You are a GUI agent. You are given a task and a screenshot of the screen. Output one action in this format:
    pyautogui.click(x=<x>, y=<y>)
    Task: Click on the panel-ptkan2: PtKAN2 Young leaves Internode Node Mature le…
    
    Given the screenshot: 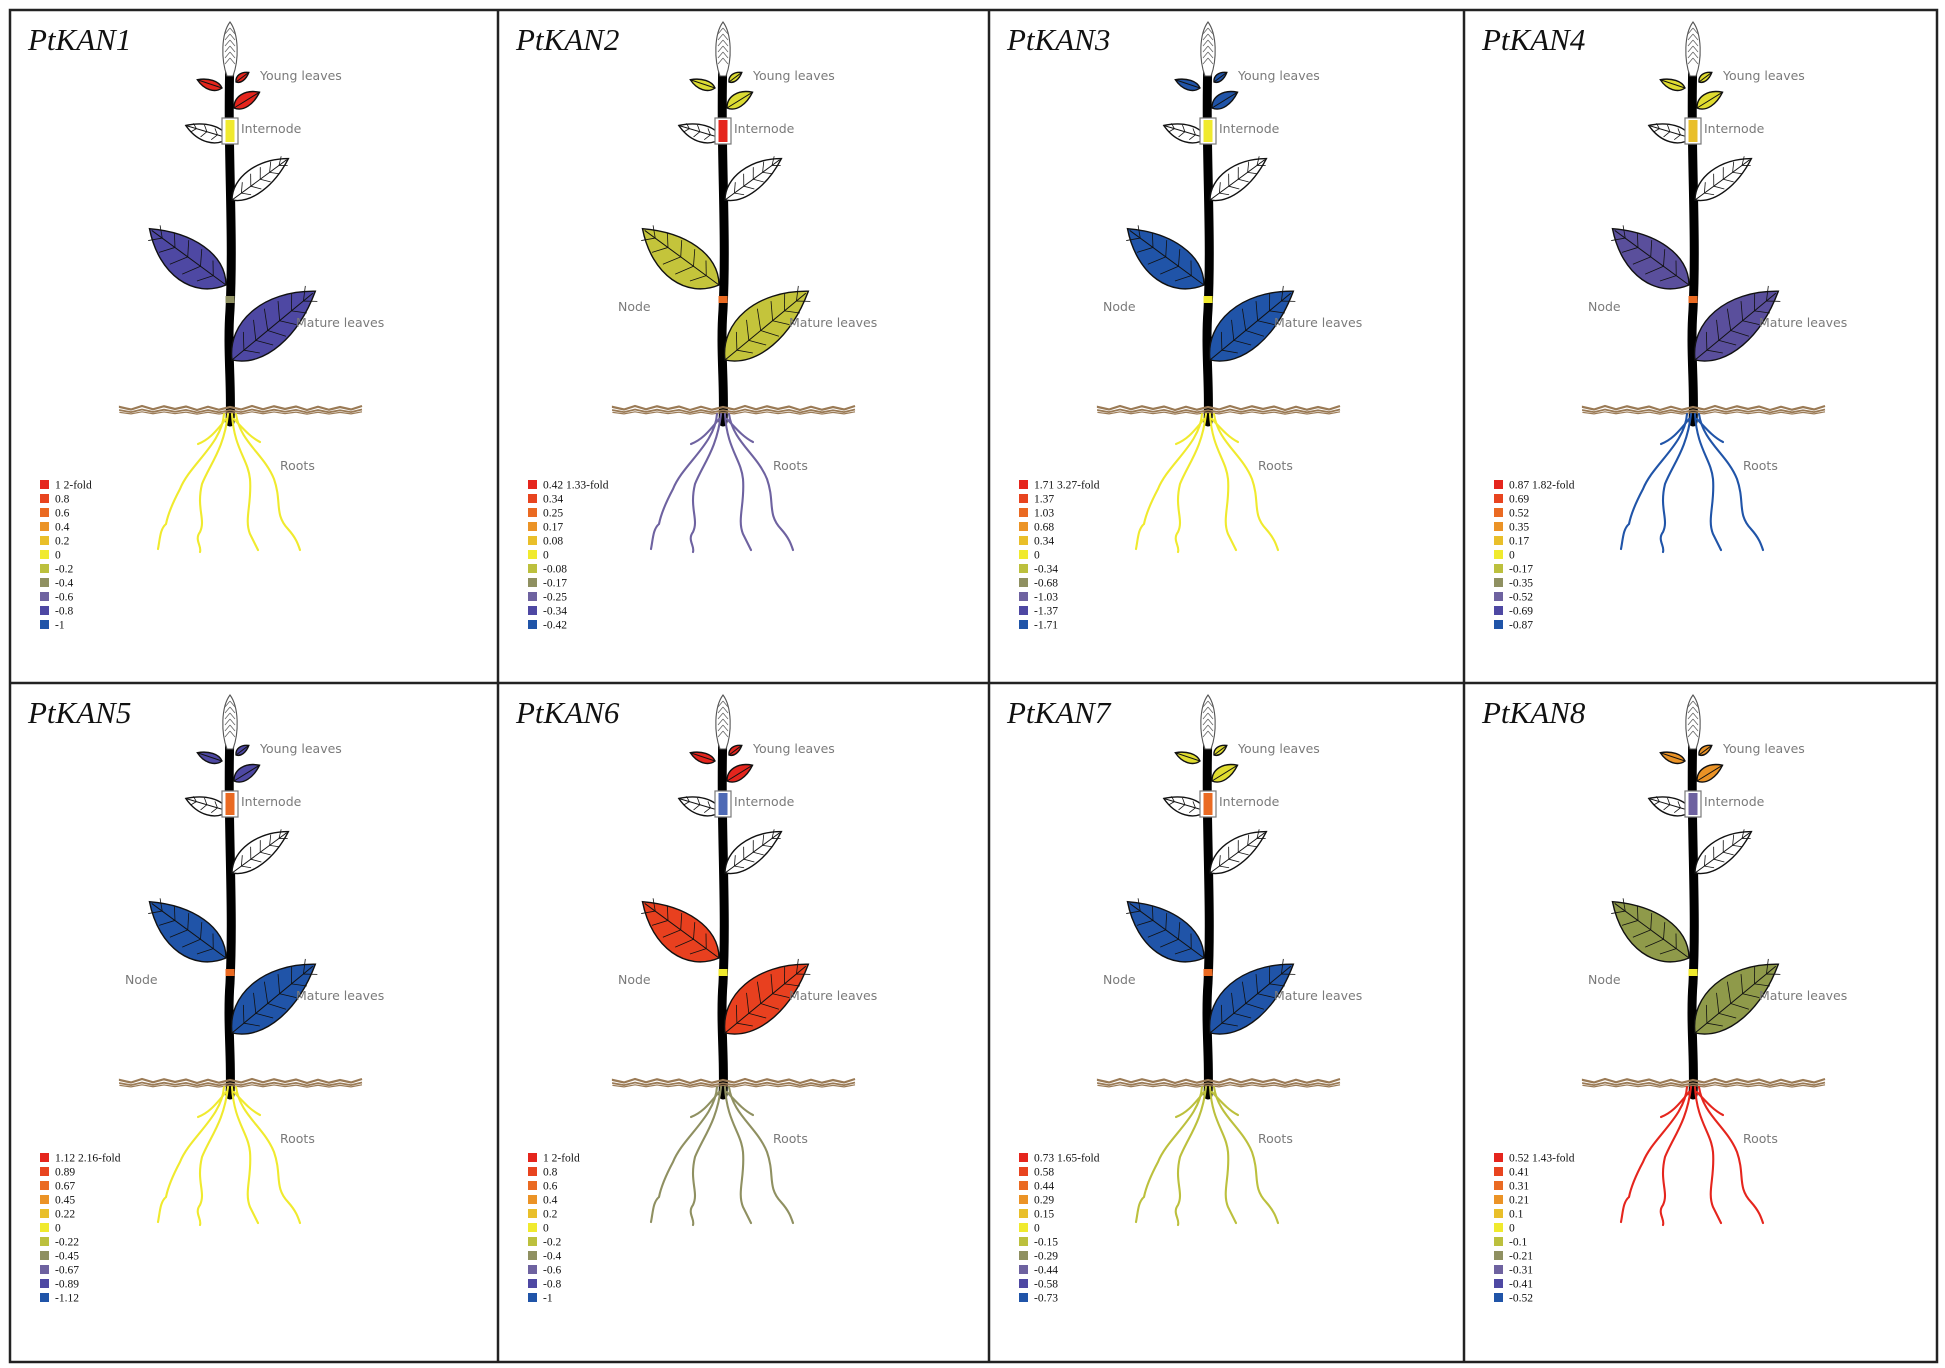 What is the action you would take?
    pyautogui.click(x=696, y=326)
    